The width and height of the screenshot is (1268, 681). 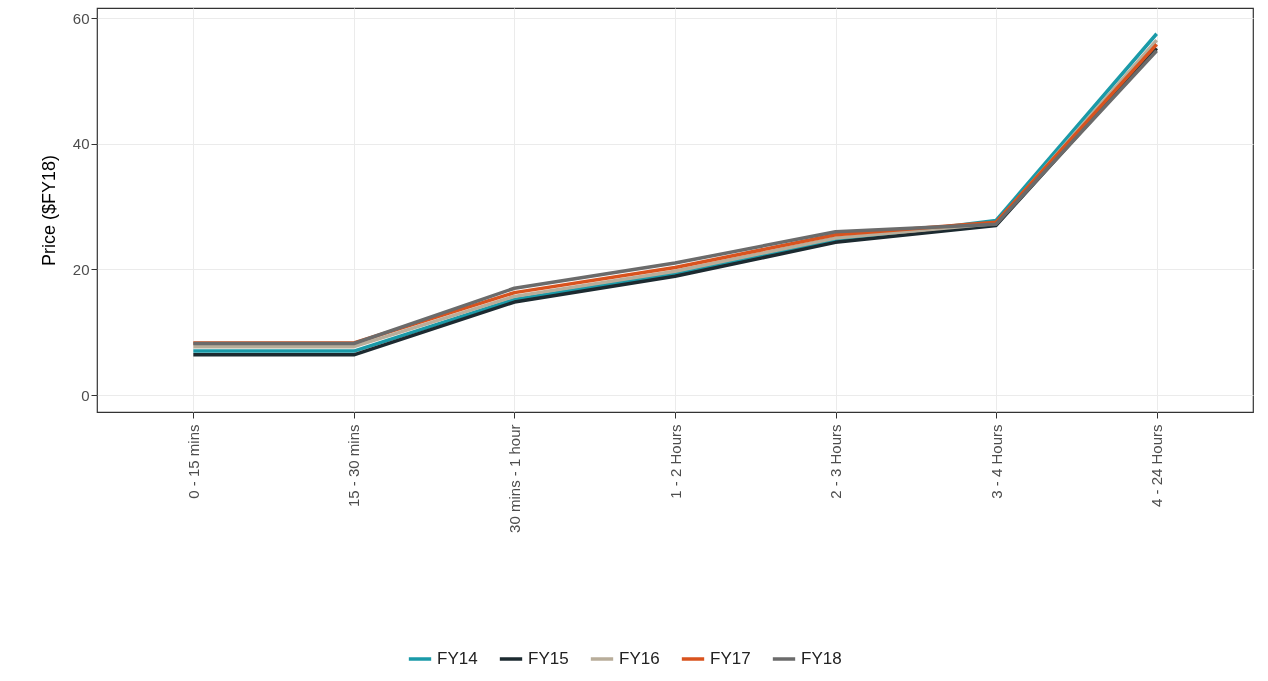 I want to click on y-tick-label: 0, so click(x=85, y=395).